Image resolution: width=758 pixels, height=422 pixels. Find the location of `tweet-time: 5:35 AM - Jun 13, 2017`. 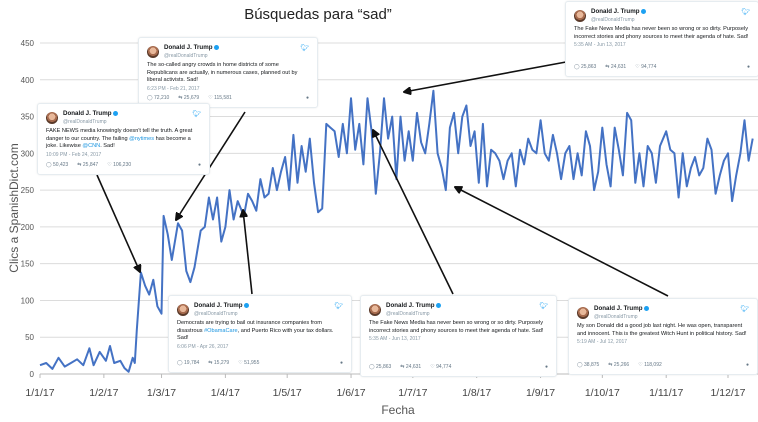

tweet-time: 5:35 AM - Jun 13, 2017 is located at coordinates (600, 45).